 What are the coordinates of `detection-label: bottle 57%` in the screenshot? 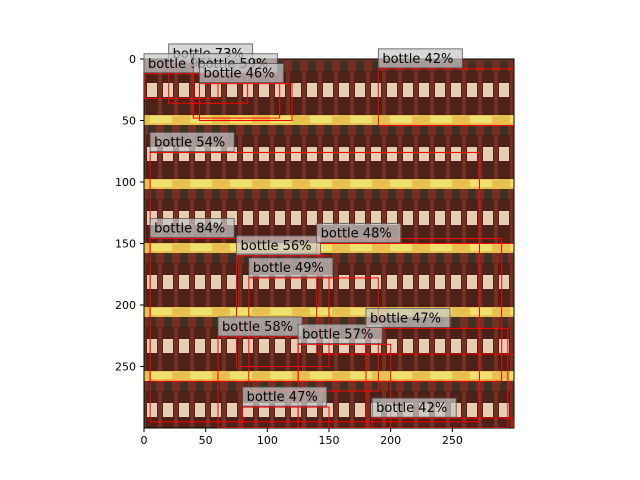 It's located at (340, 333).